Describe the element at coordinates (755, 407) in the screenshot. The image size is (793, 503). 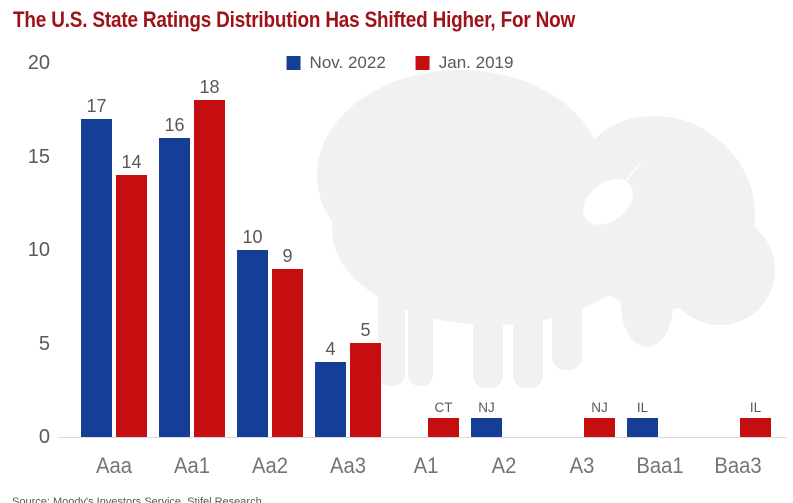
I see `bar-label-jan-2019-baa3: IL` at that location.